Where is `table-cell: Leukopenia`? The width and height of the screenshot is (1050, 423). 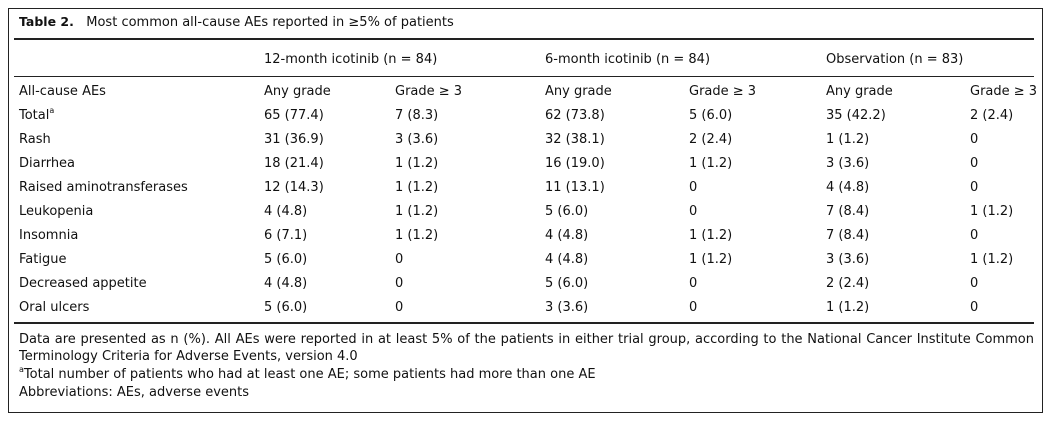
table-cell: Leukopenia is located at coordinates (56, 211).